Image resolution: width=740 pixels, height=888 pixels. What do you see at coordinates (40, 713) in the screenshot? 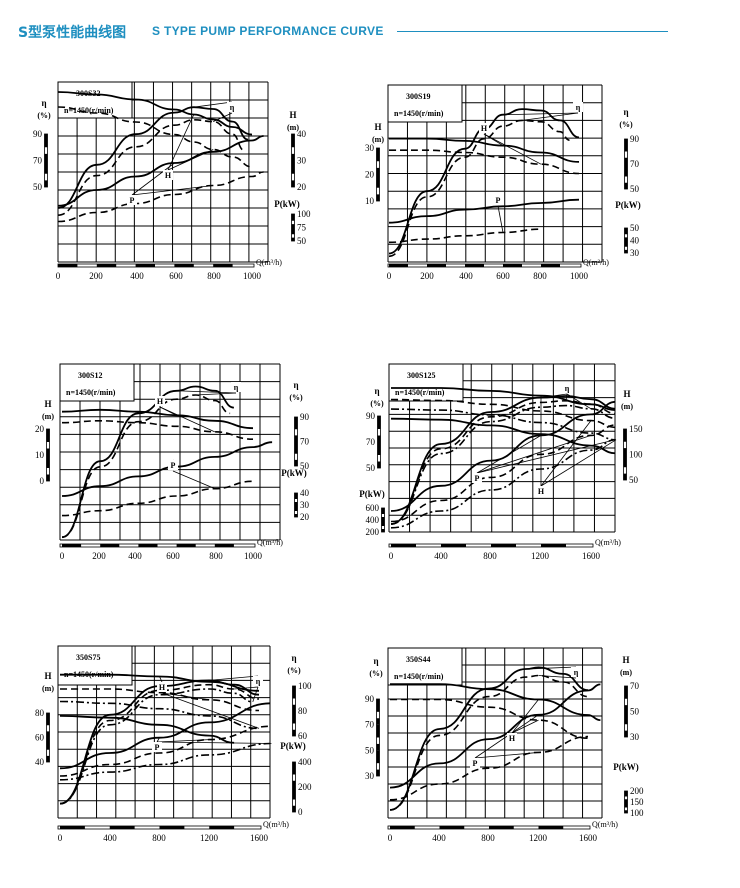
I see `h-tick-label: 80` at bounding box center [40, 713].